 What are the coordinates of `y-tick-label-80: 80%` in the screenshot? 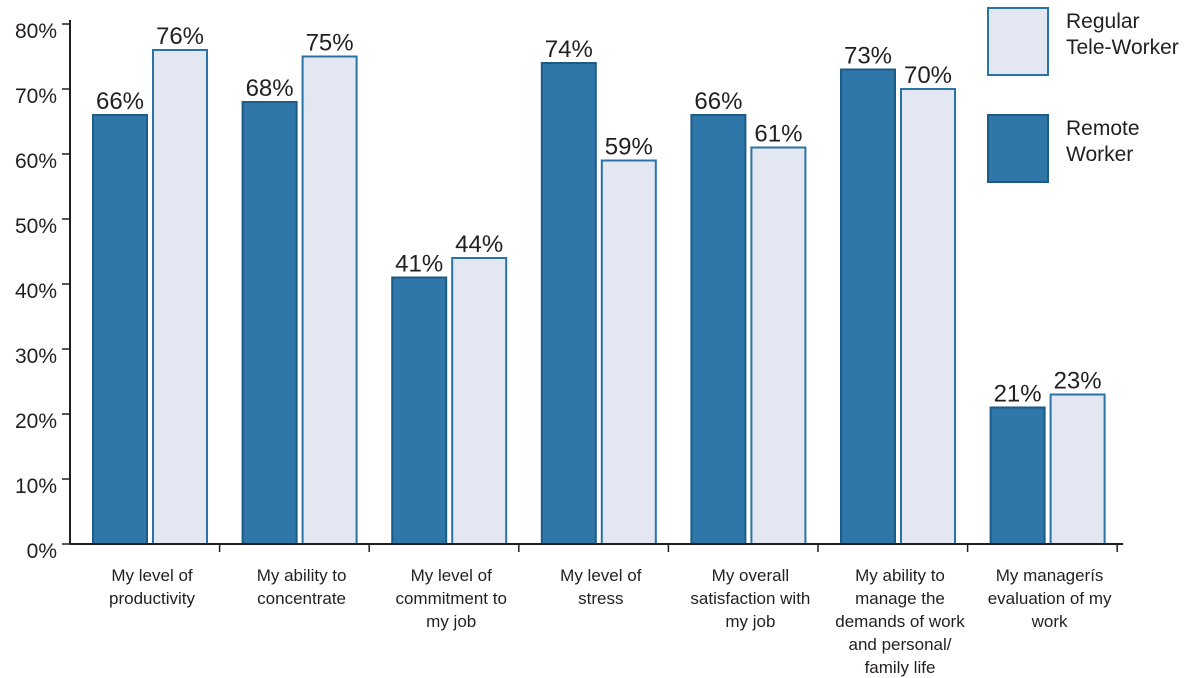 It's located at (36, 31).